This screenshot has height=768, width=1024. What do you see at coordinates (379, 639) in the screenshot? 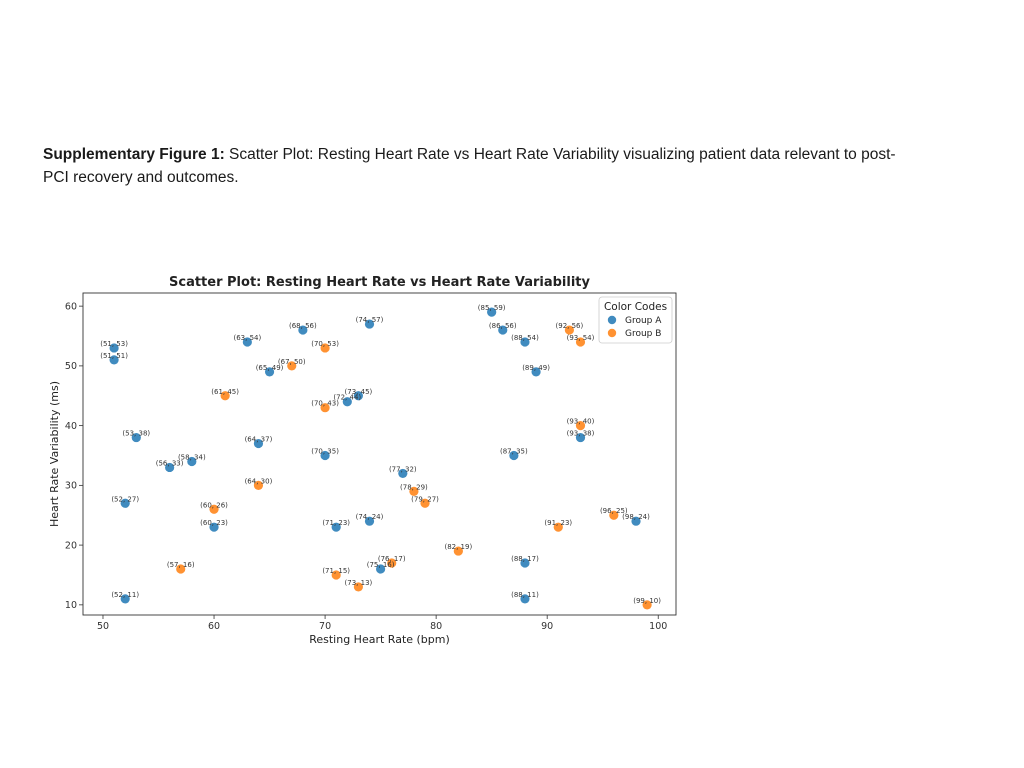
I see `x-axis-label: Resting Heart Rate (bpm)` at bounding box center [379, 639].